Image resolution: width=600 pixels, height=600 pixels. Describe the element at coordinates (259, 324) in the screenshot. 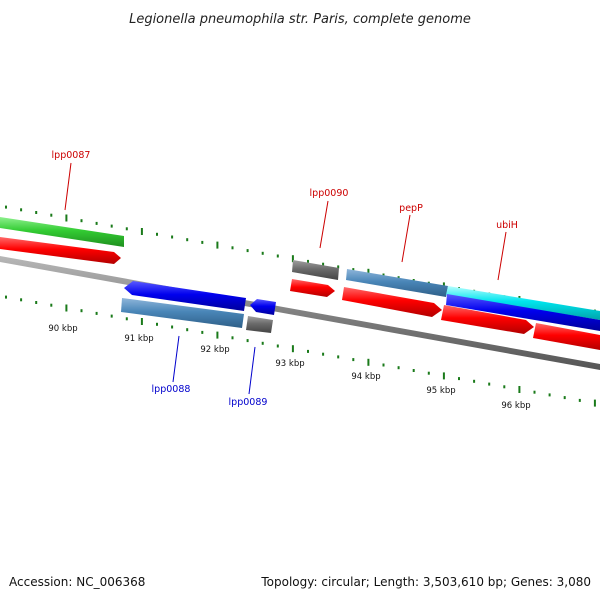

I see `gene-lpp0089-feature` at that location.